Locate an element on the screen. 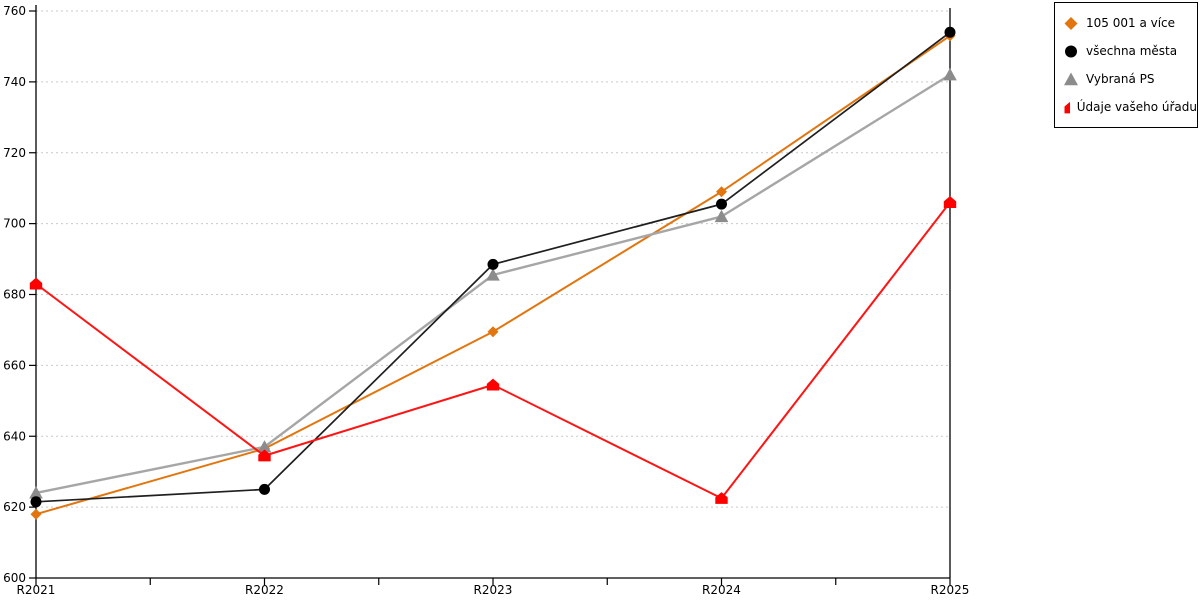 Image resolution: width=1200 pixels, height=600 pixels. x-tick-label: R2024 is located at coordinates (721, 590).